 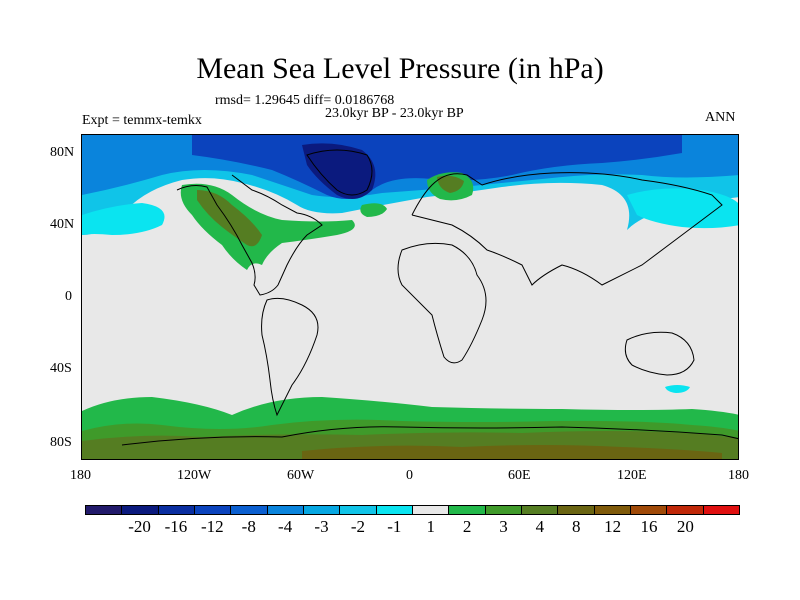 What do you see at coordinates (682, 208) in the screenshot?
I see `pacific-cyan-band` at bounding box center [682, 208].